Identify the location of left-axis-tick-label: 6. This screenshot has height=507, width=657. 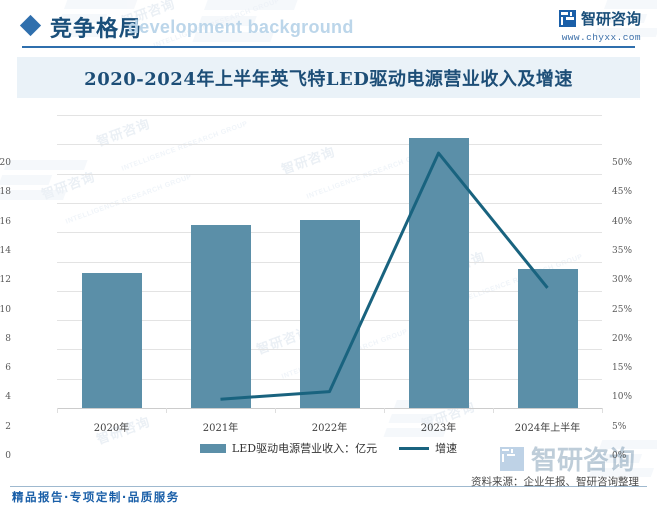
(8, 368).